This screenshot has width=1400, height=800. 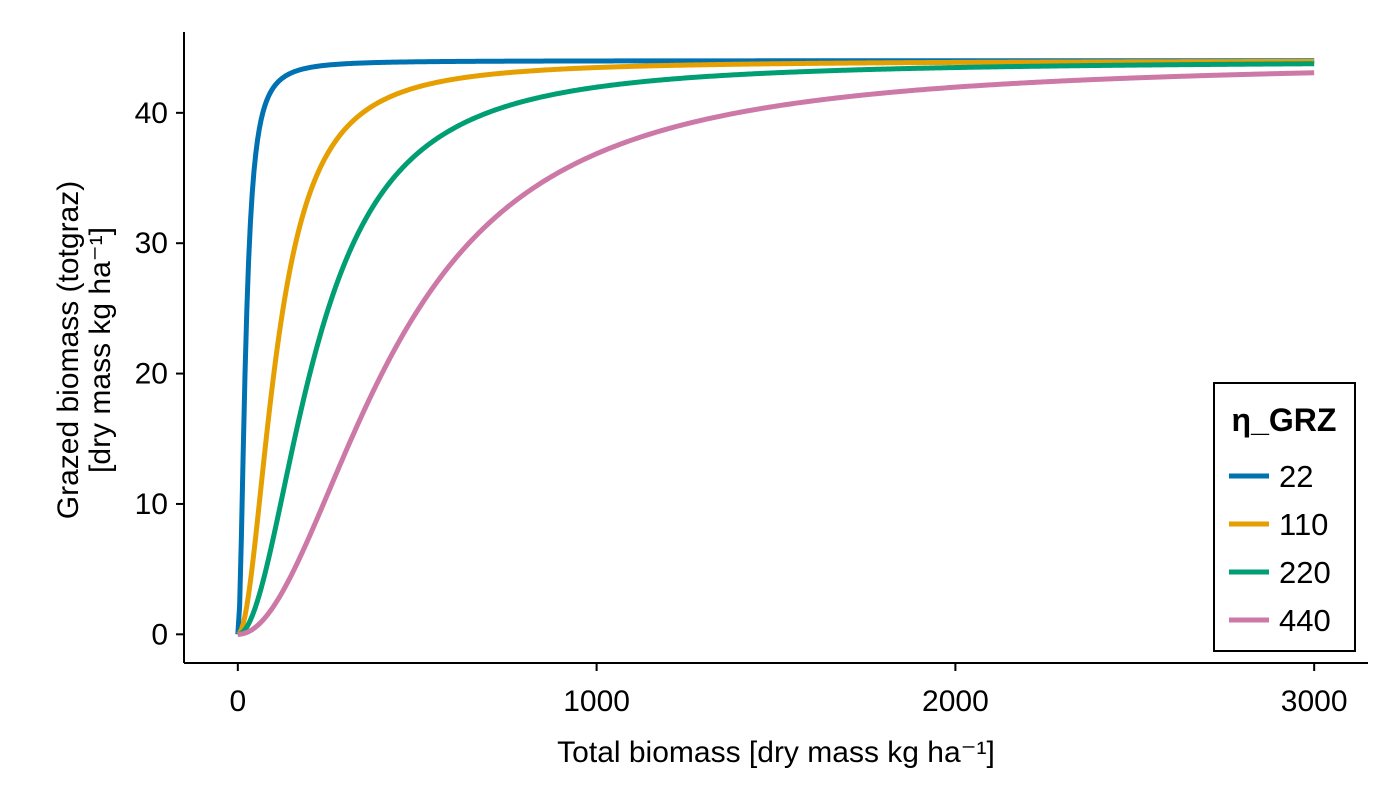 What do you see at coordinates (788, 690) in the screenshot?
I see `x-ticks: 0 1000 2000 3000` at bounding box center [788, 690].